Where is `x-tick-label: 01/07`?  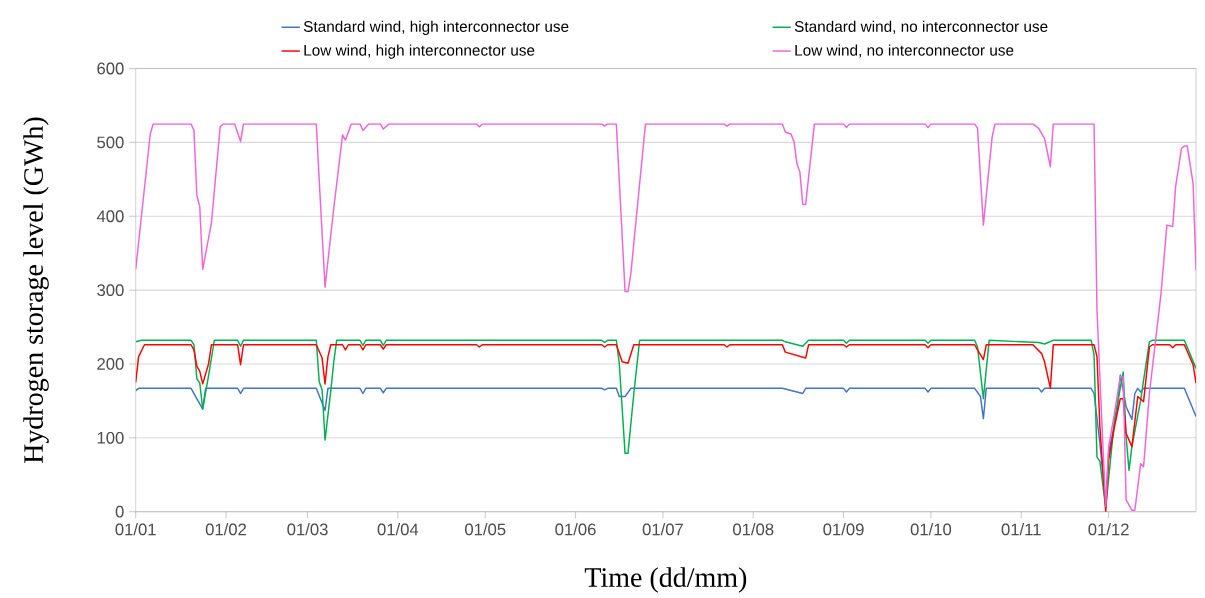 x-tick-label: 01/07 is located at coordinates (662, 529).